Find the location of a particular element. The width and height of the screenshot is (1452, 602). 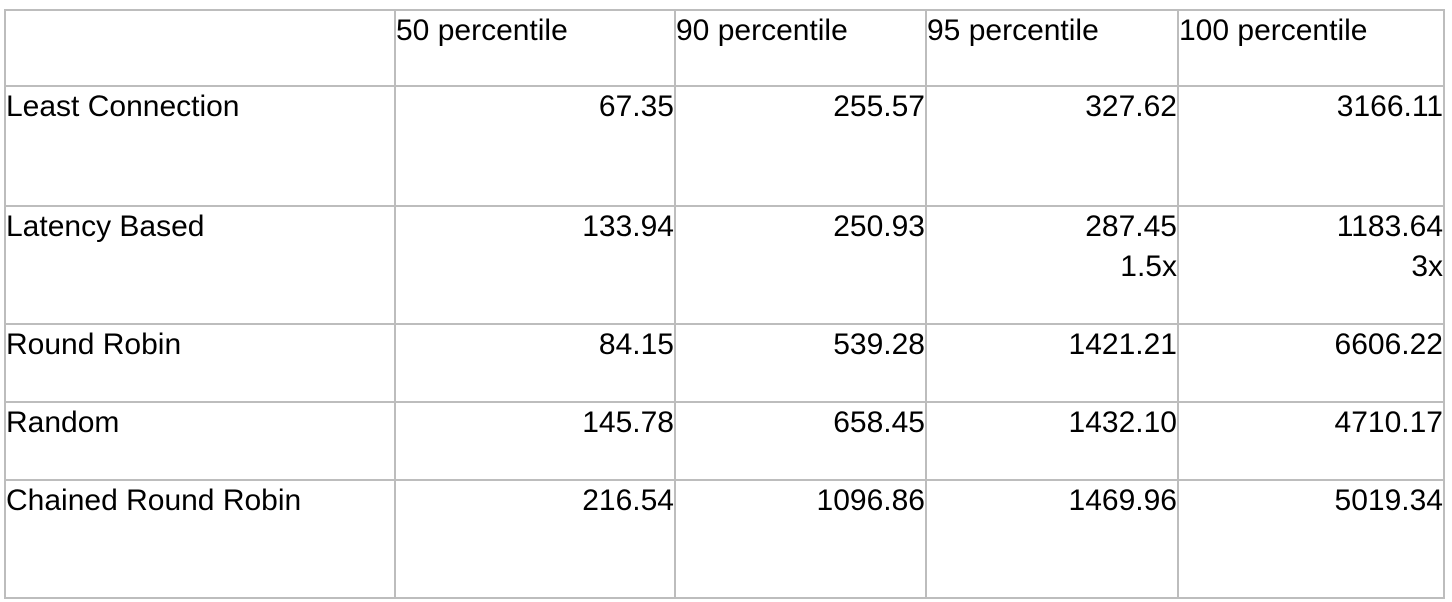

column-header-p100: 100 percentile is located at coordinates (1311, 48).